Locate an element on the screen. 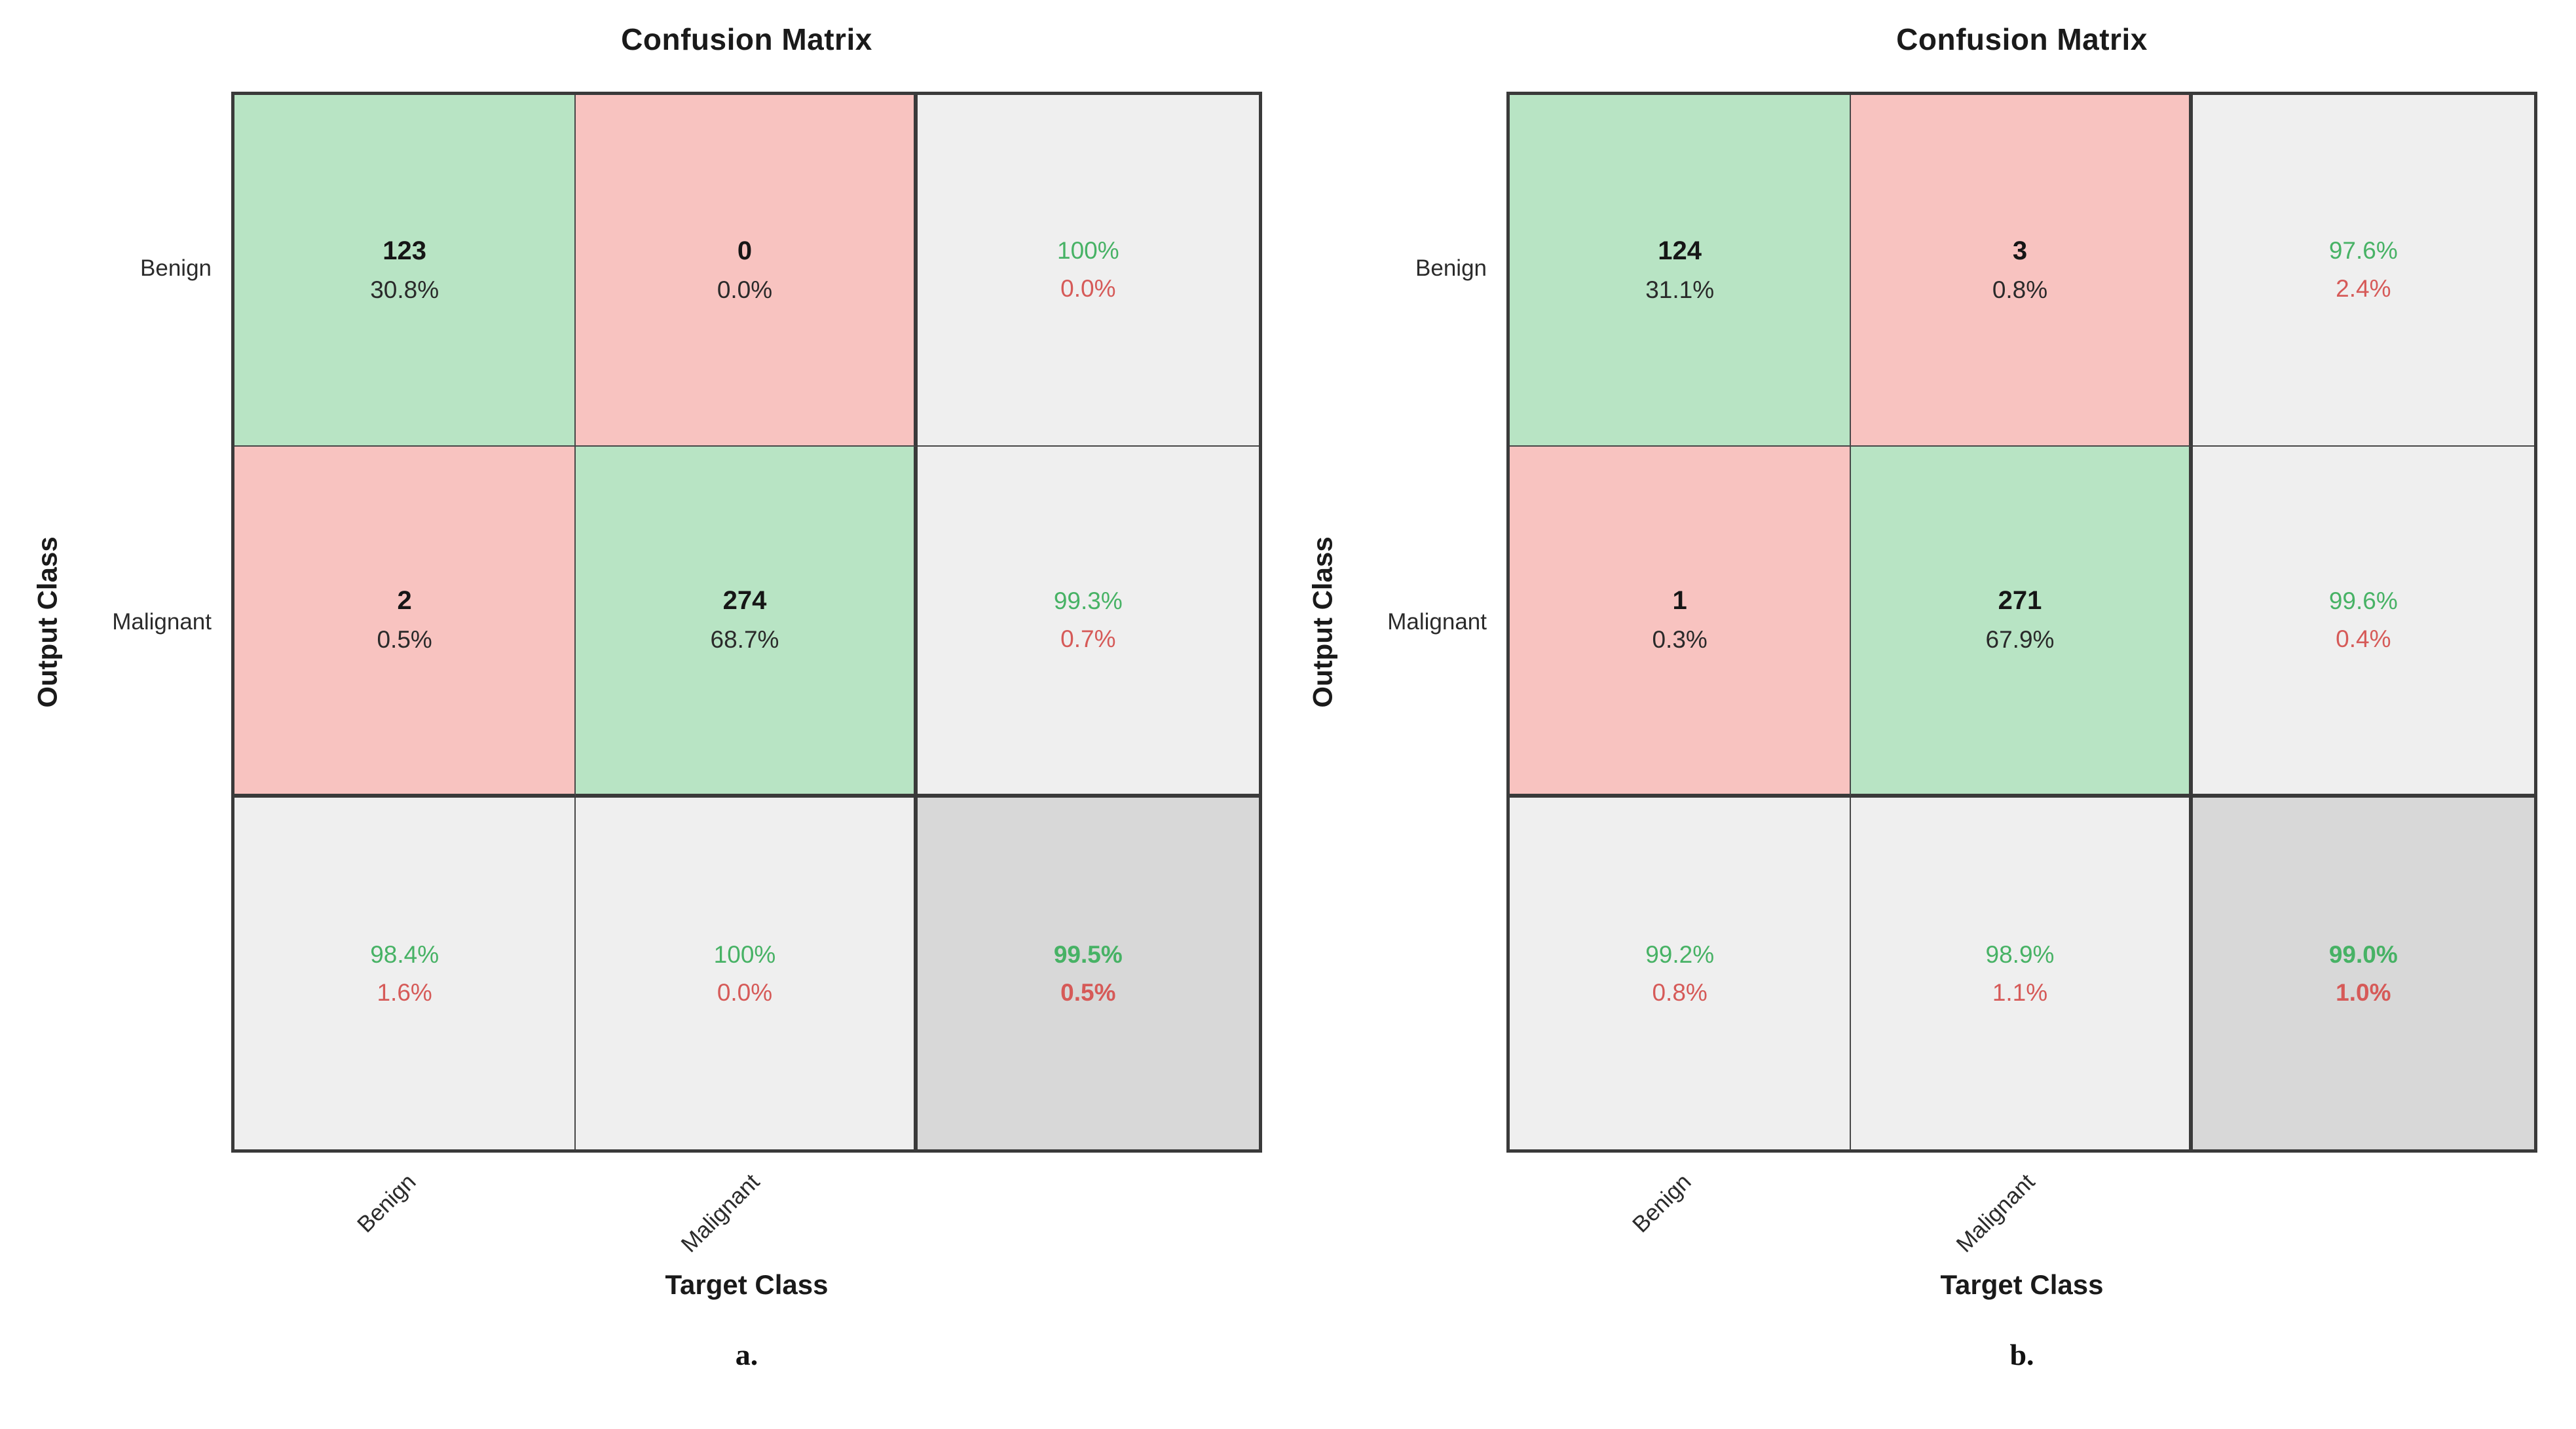 This screenshot has height=1429, width=2576. summary-positive: 98.4% is located at coordinates (404, 954).